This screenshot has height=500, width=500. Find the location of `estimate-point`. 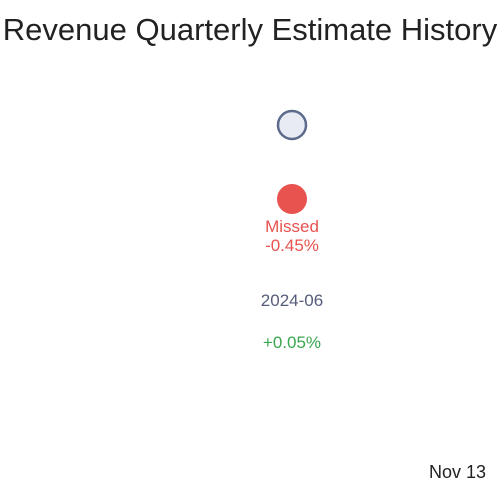

estimate-point is located at coordinates (292, 125).